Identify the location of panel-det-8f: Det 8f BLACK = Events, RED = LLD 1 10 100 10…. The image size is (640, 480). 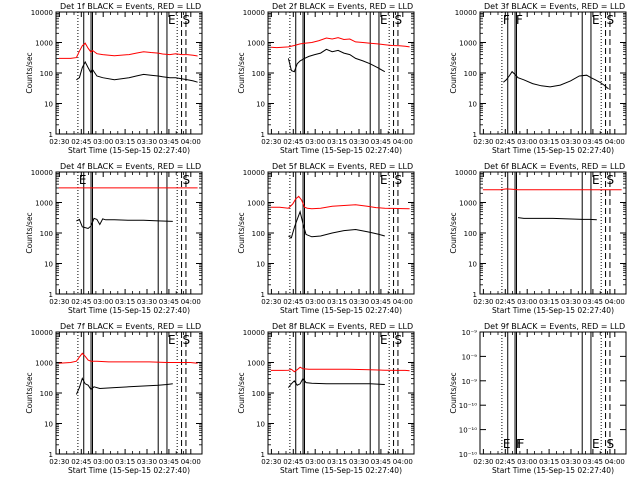
(326, 398).